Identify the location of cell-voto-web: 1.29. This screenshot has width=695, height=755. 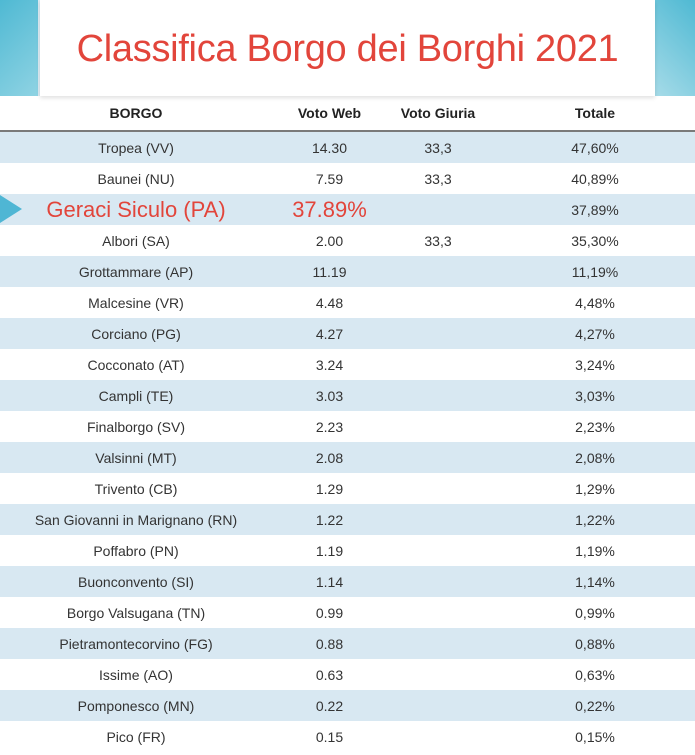
(329, 489).